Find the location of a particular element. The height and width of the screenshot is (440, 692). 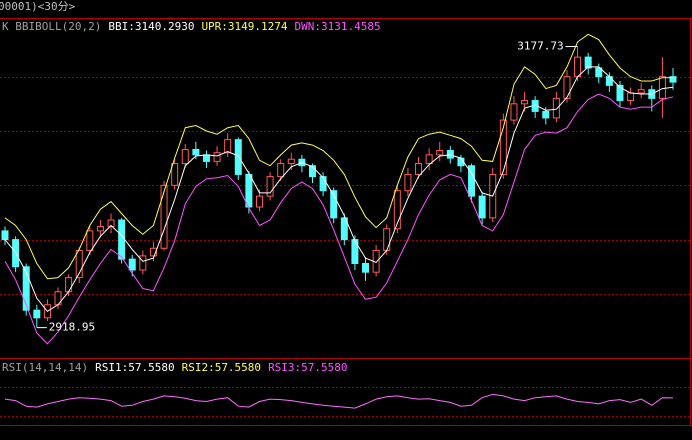

indicator-readout: RSI2:57.5580 is located at coordinates (221, 367).